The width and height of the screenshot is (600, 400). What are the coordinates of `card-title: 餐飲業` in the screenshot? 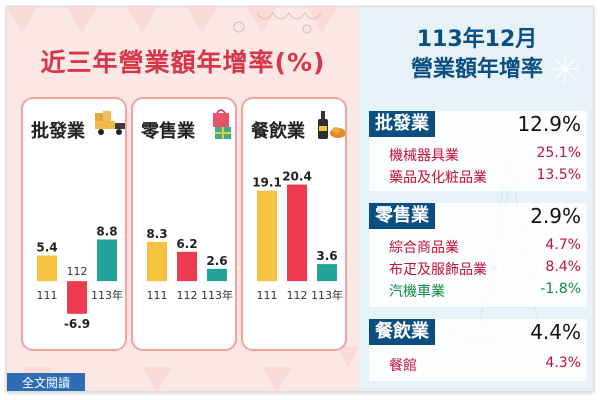 It's located at (278, 131).